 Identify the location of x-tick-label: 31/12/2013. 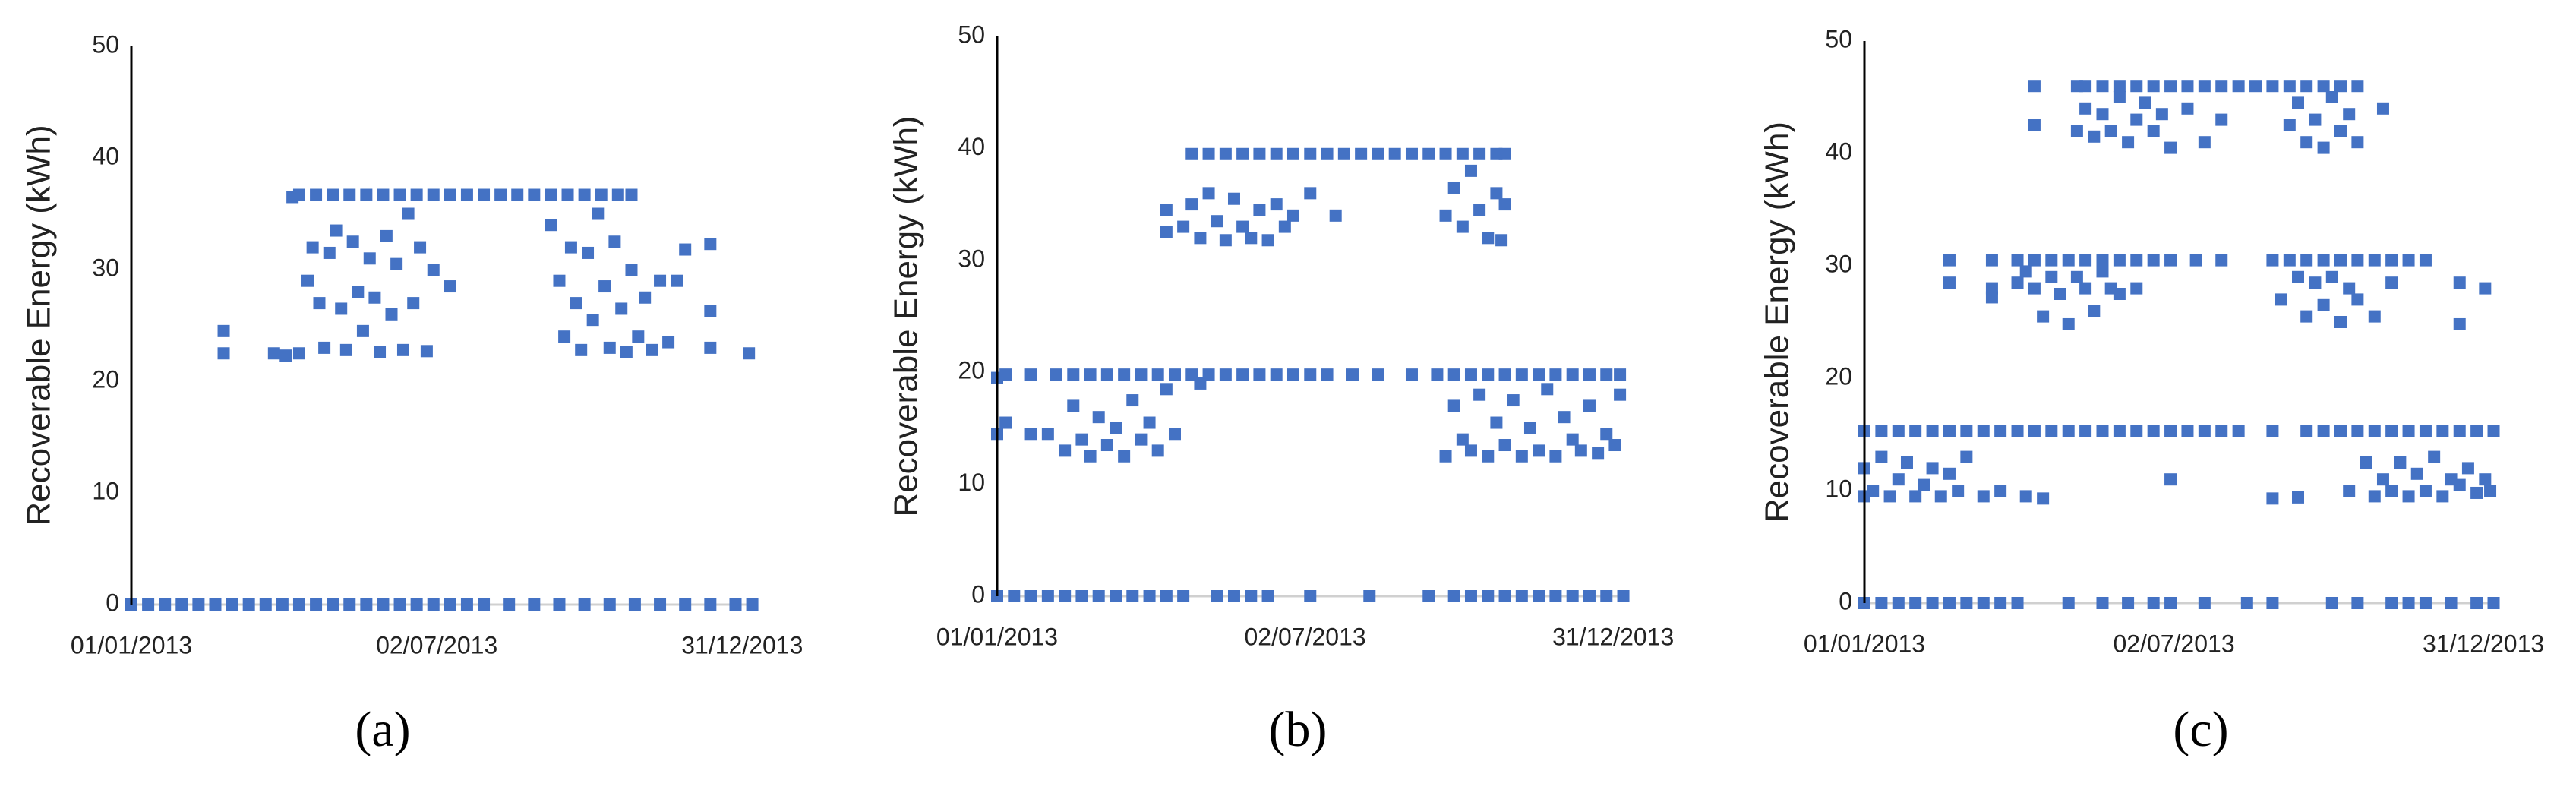
(1613, 636).